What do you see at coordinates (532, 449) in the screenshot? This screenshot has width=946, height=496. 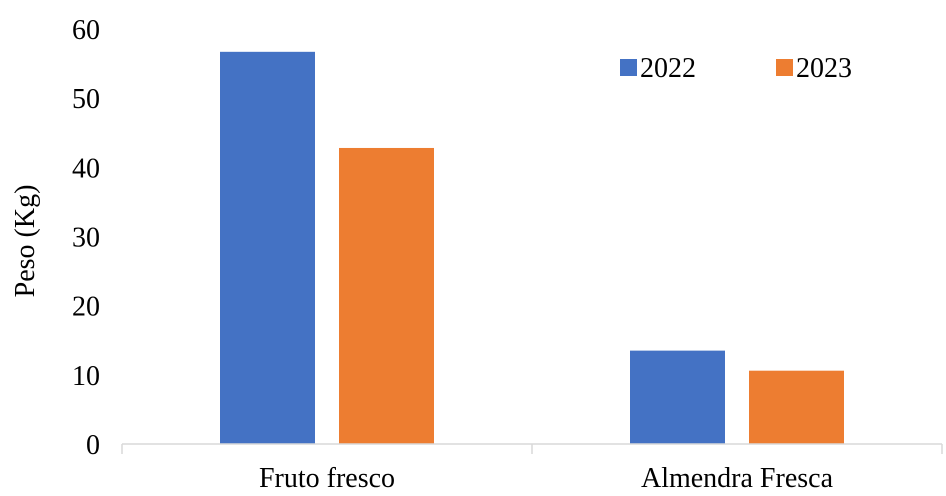 I see `x-axis-ticks` at bounding box center [532, 449].